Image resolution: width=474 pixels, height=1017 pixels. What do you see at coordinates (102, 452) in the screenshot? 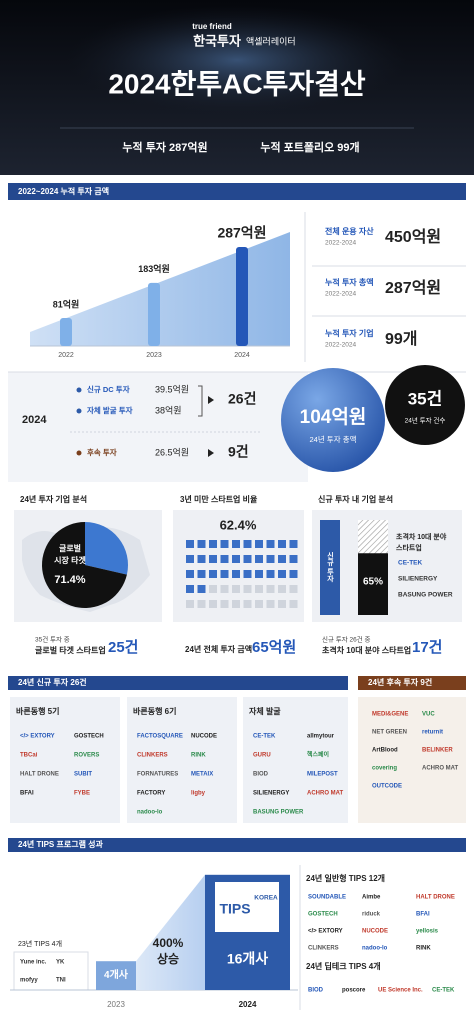
I see `item-label: 후속 투자` at bounding box center [102, 452].